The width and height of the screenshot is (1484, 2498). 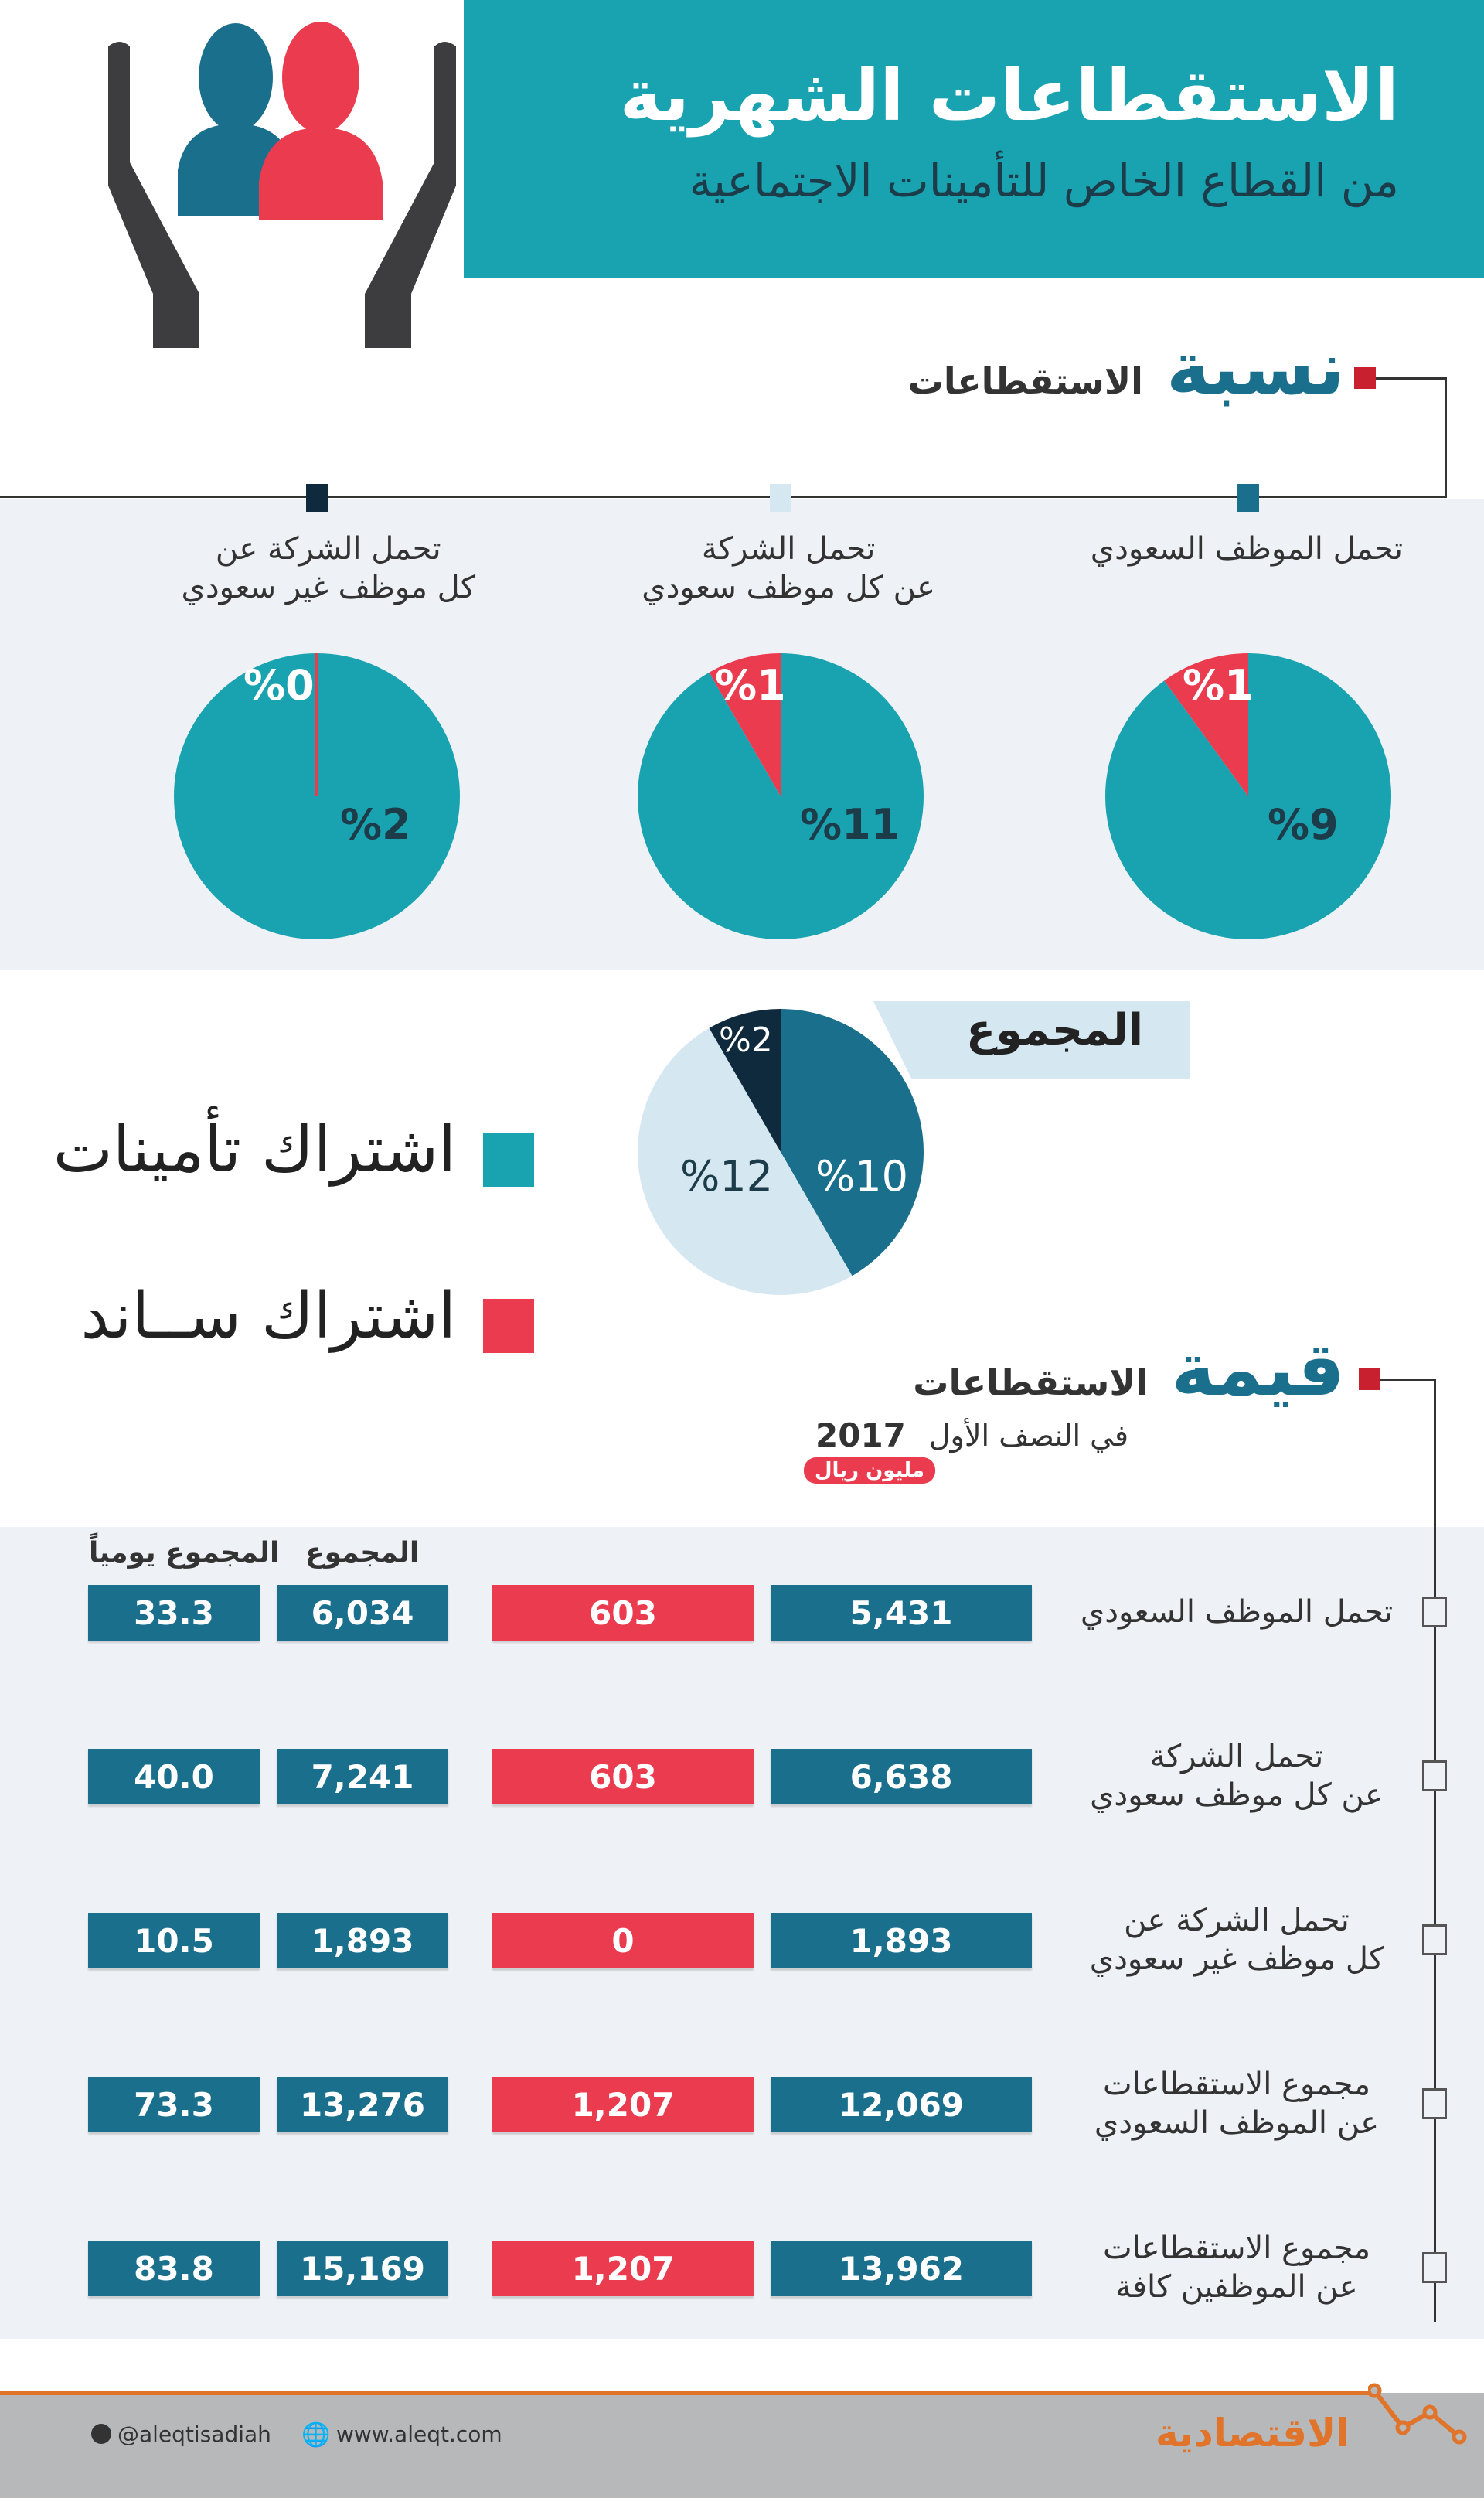 What do you see at coordinates (362, 1613) in the screenshot?
I see `value-total: 6,034` at bounding box center [362, 1613].